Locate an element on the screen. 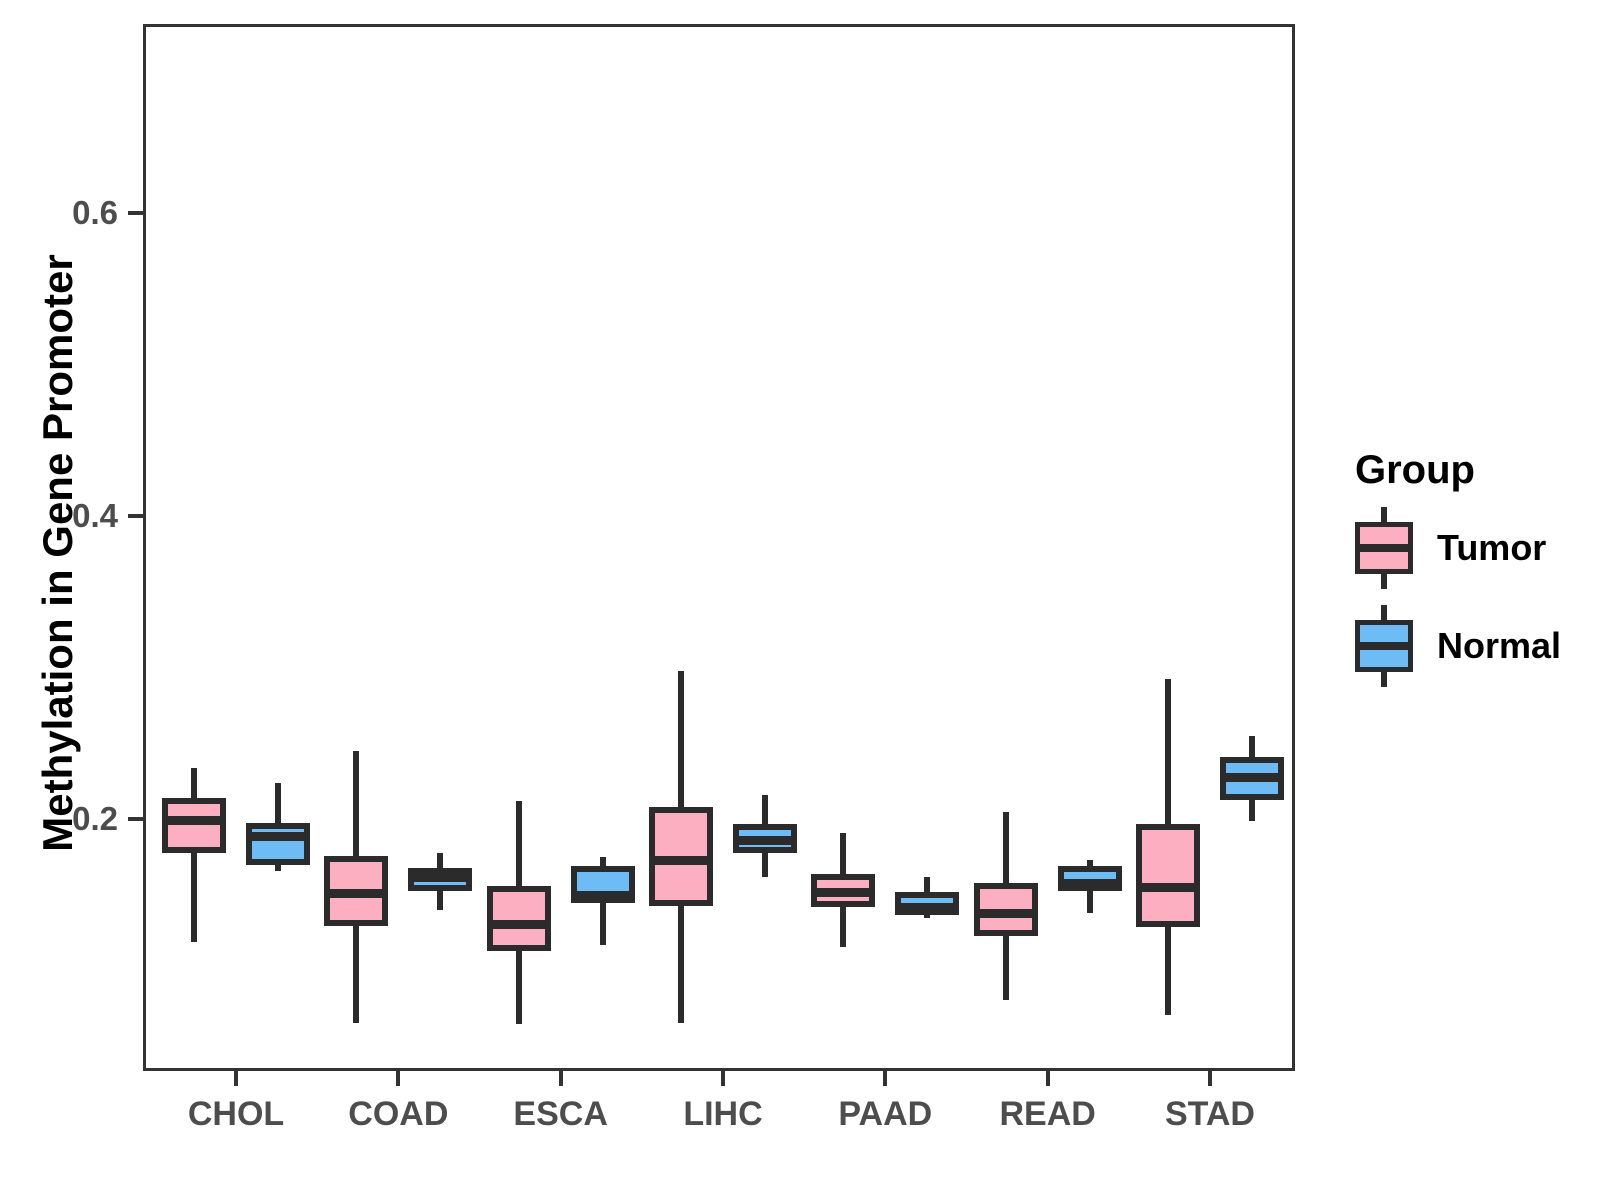 This screenshot has height=1200, width=1600. box-Tumor-ESCA is located at coordinates (518, 919).